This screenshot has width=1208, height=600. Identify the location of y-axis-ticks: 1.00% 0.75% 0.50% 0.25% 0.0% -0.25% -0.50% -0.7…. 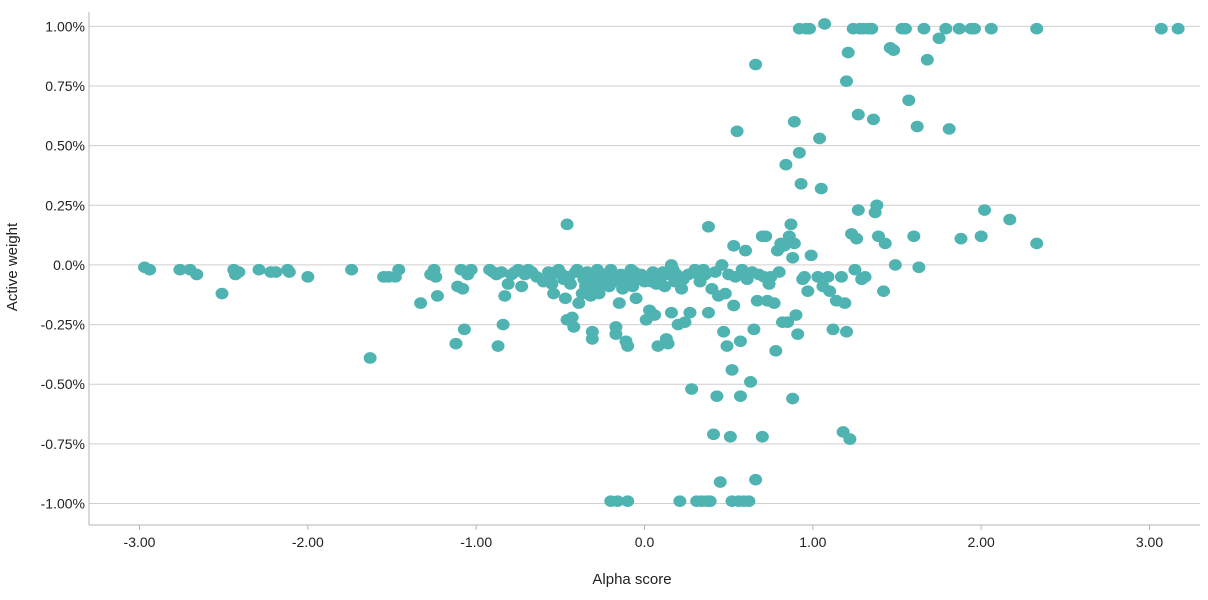
(63, 264).